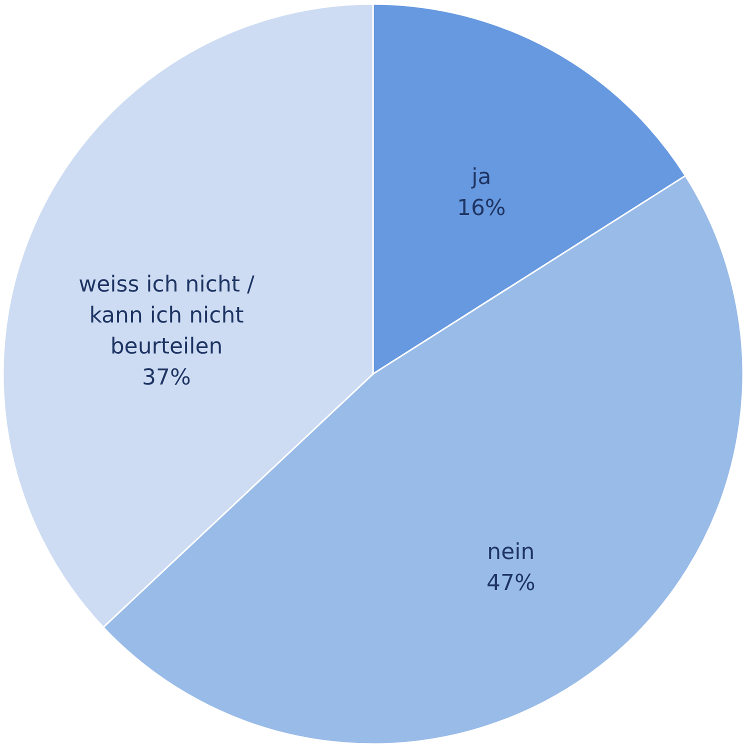 The image size is (746, 748). Describe the element at coordinates (511, 552) in the screenshot. I see `slice-label: nein` at that location.